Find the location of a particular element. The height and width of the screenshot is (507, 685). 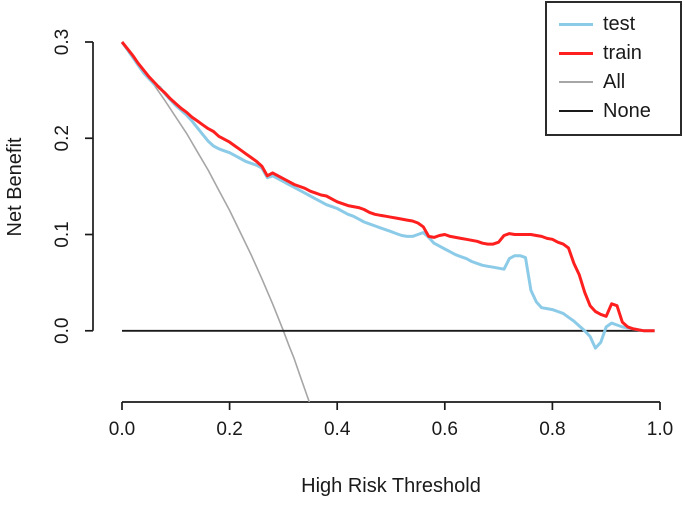

x-axis-title: High Risk Threshold is located at coordinates (391, 486).